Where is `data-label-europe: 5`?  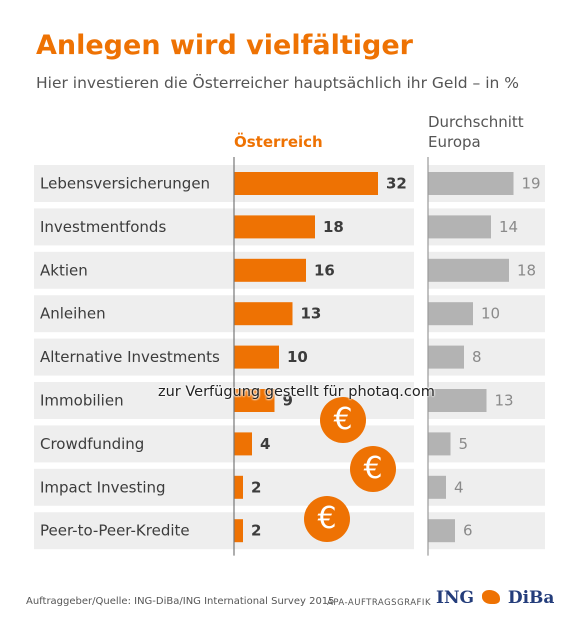
data-label-europe: 5 is located at coordinates (464, 444).